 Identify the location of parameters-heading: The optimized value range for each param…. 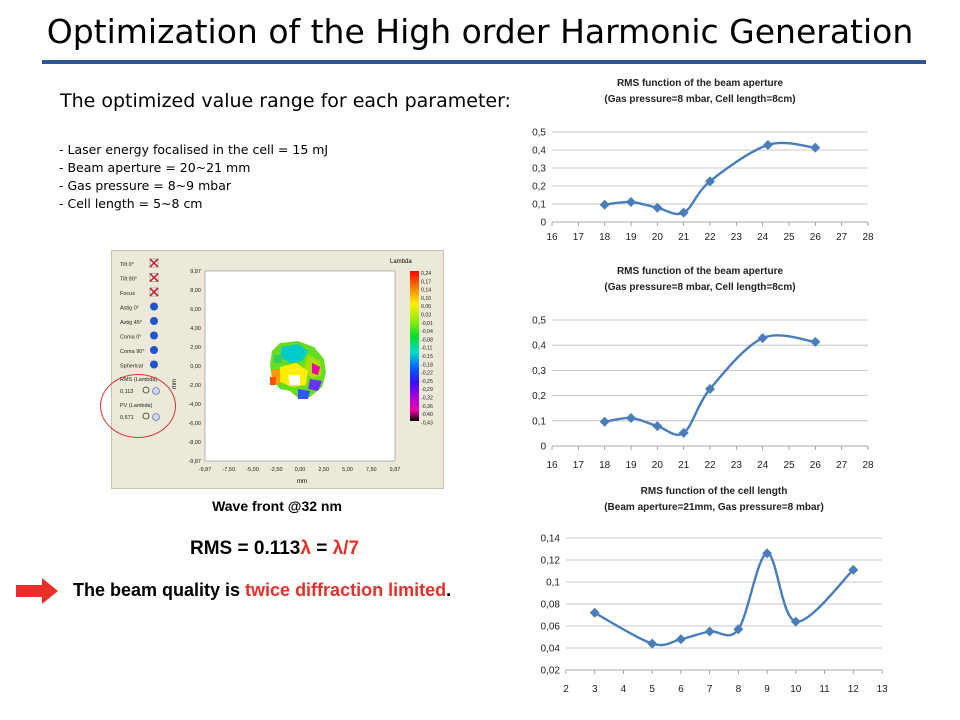
(285, 101).